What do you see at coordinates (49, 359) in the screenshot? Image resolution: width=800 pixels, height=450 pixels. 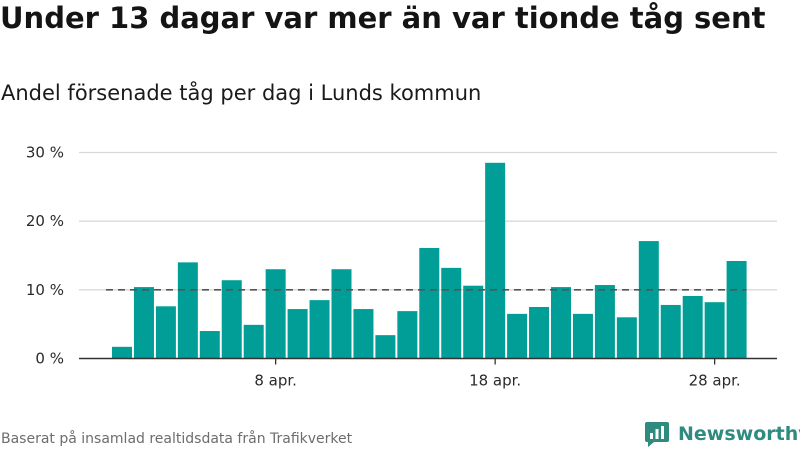 I see `y-tick-label: 0 %` at bounding box center [49, 359].